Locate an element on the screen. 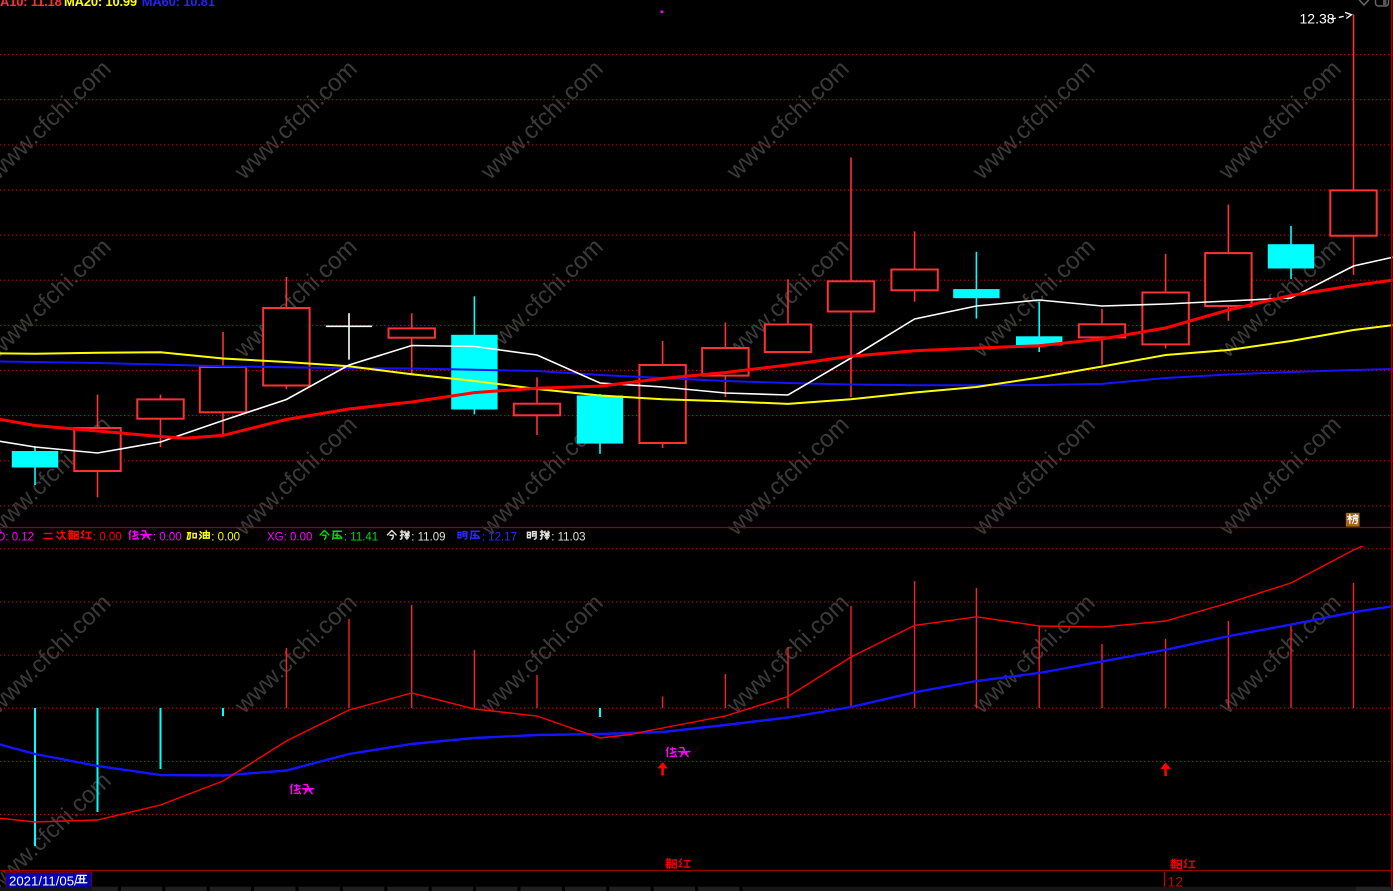 The width and height of the screenshot is (1393, 891). svg-text: MA60: 10.81 is located at coordinates (178, 4).